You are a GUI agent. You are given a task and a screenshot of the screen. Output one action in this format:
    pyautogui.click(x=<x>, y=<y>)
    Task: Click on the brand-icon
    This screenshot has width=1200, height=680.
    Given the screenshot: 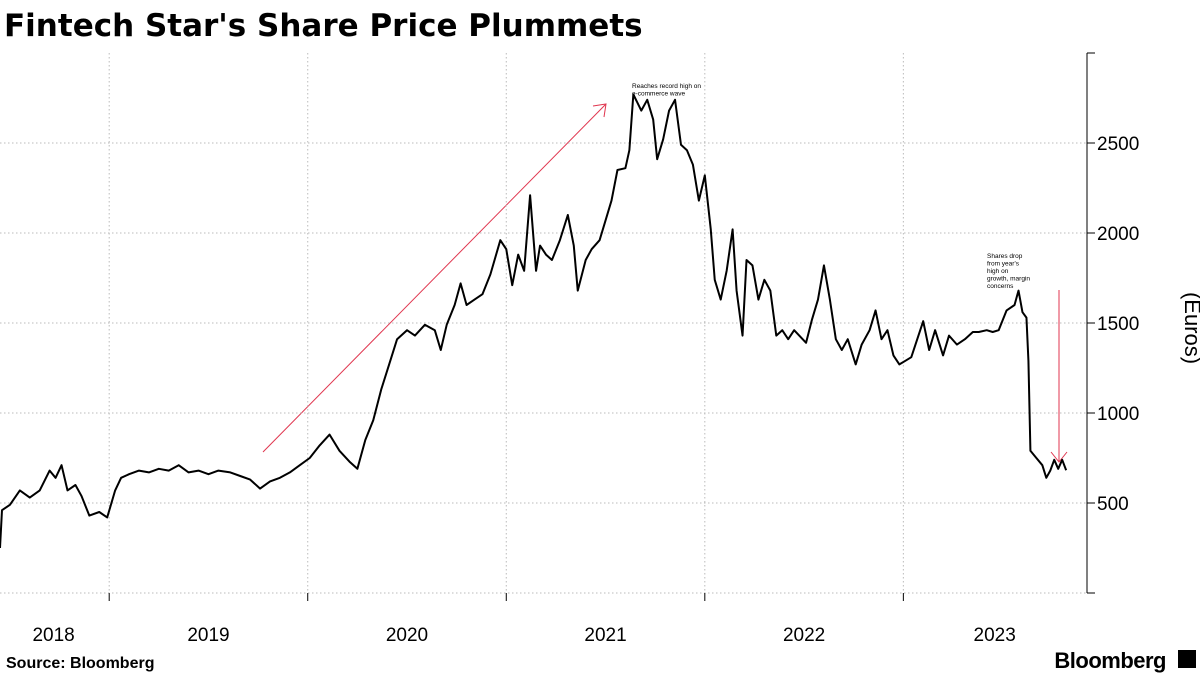 What is the action you would take?
    pyautogui.click(x=1187, y=659)
    